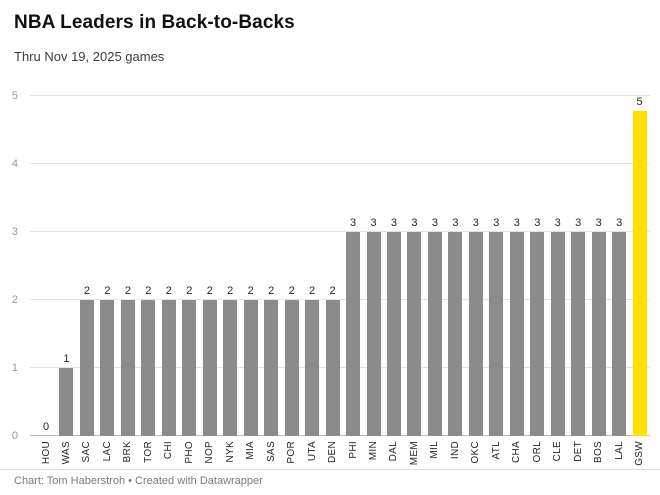 This screenshot has height=495, width=660. I want to click on value-label-cle: 3, so click(557, 223).